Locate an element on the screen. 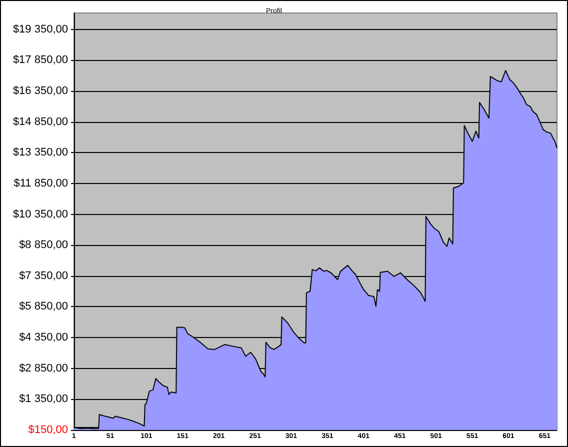 This screenshot has height=447, width=568. y-tick-label: $17 850,00 is located at coordinates (40, 60).